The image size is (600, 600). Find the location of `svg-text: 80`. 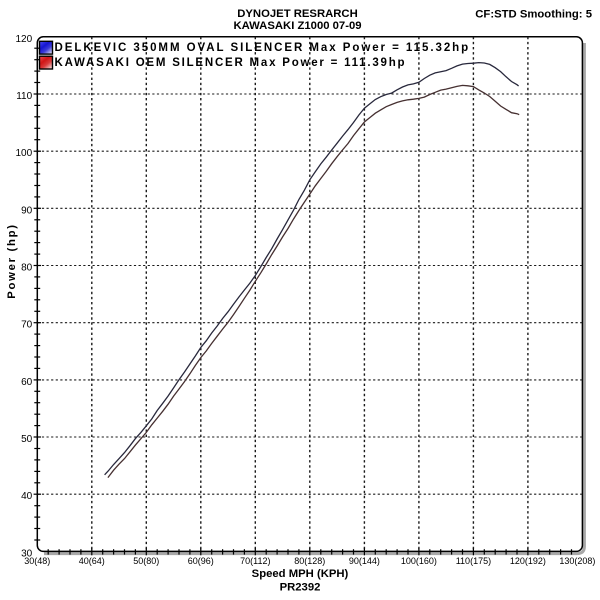

svg-text: 80 is located at coordinates (27, 268).